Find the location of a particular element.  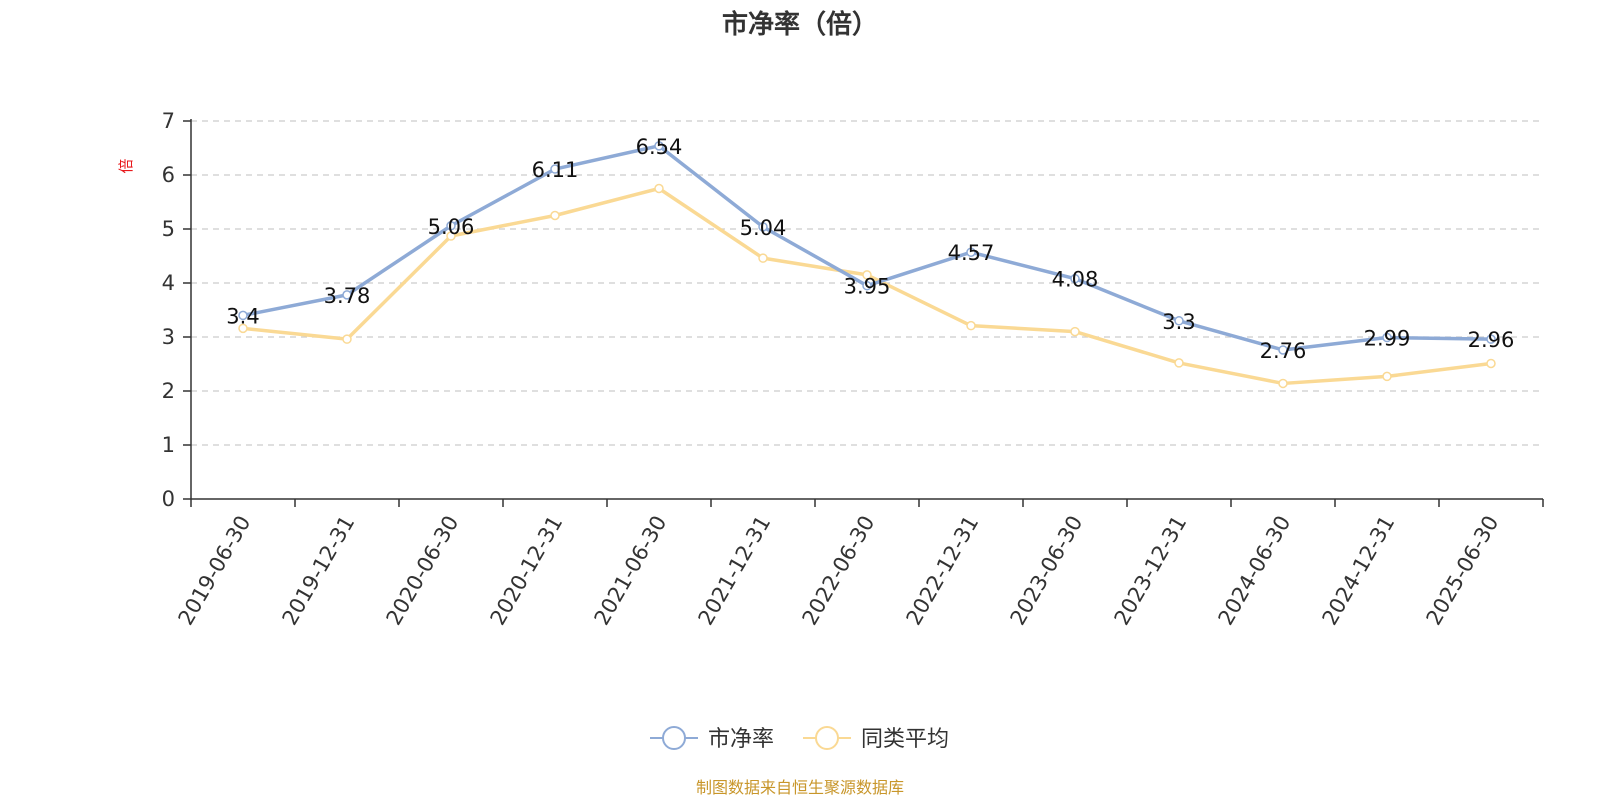

x-tick-label: 2020-12-31 is located at coordinates (527, 571).